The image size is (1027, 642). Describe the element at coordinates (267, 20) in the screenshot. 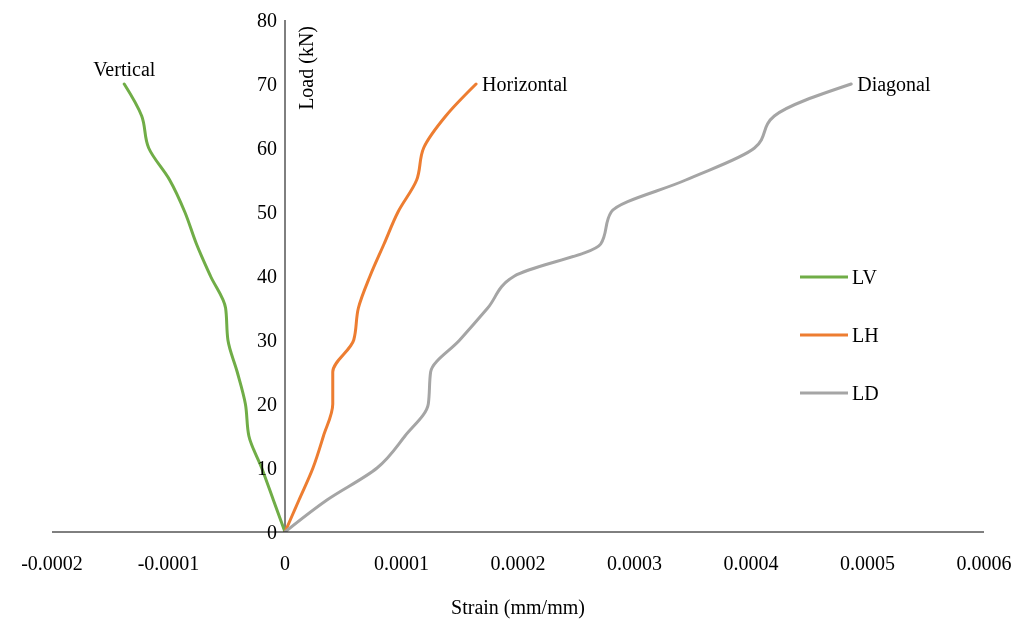

I see `y-tick-label: 80` at that location.